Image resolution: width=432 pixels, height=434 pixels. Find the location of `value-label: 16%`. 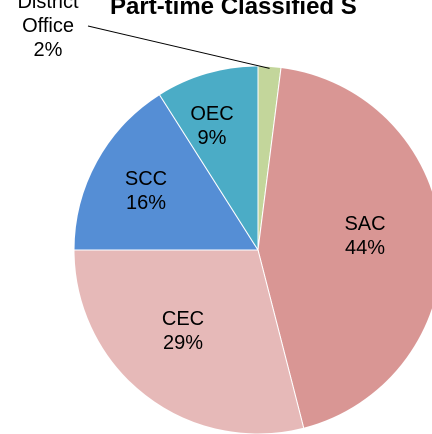

value-label: 16% is located at coordinates (146, 203).